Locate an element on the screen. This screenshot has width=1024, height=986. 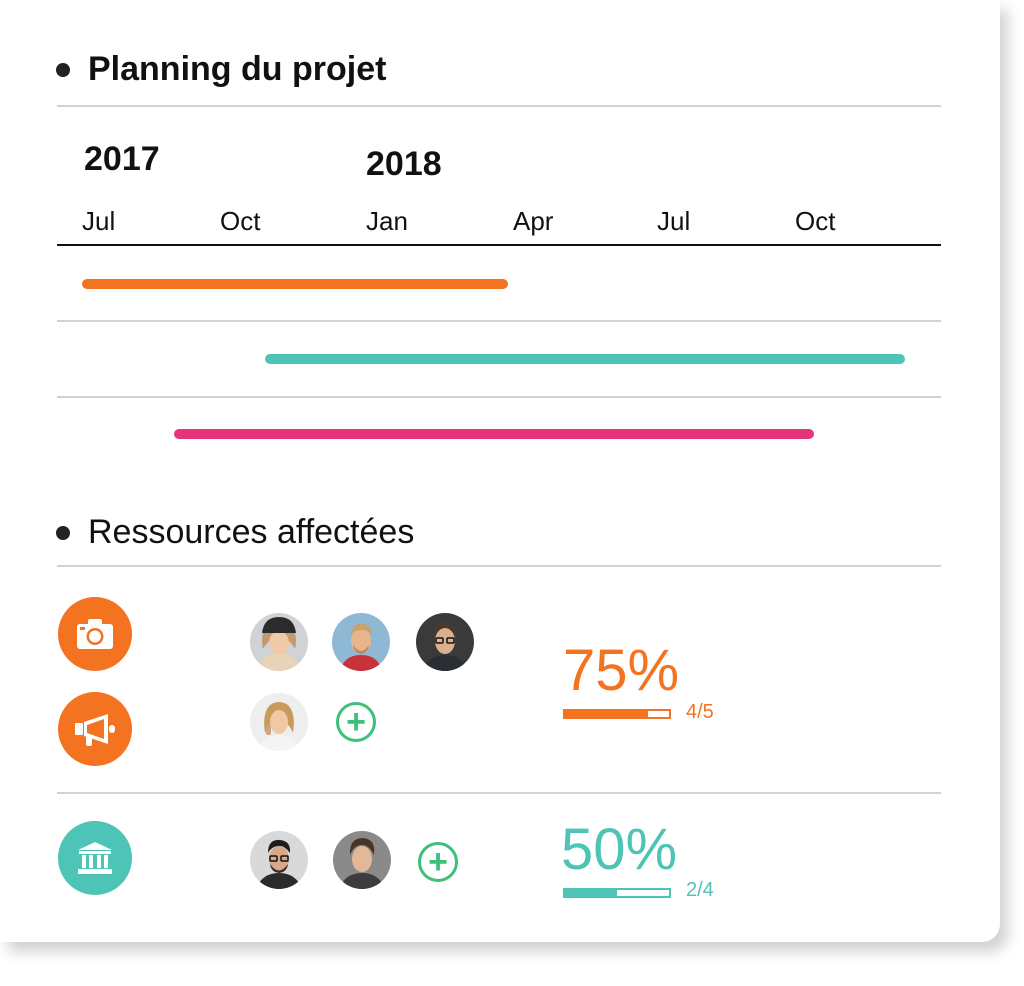
timeline-axis is located at coordinates (499, 245).